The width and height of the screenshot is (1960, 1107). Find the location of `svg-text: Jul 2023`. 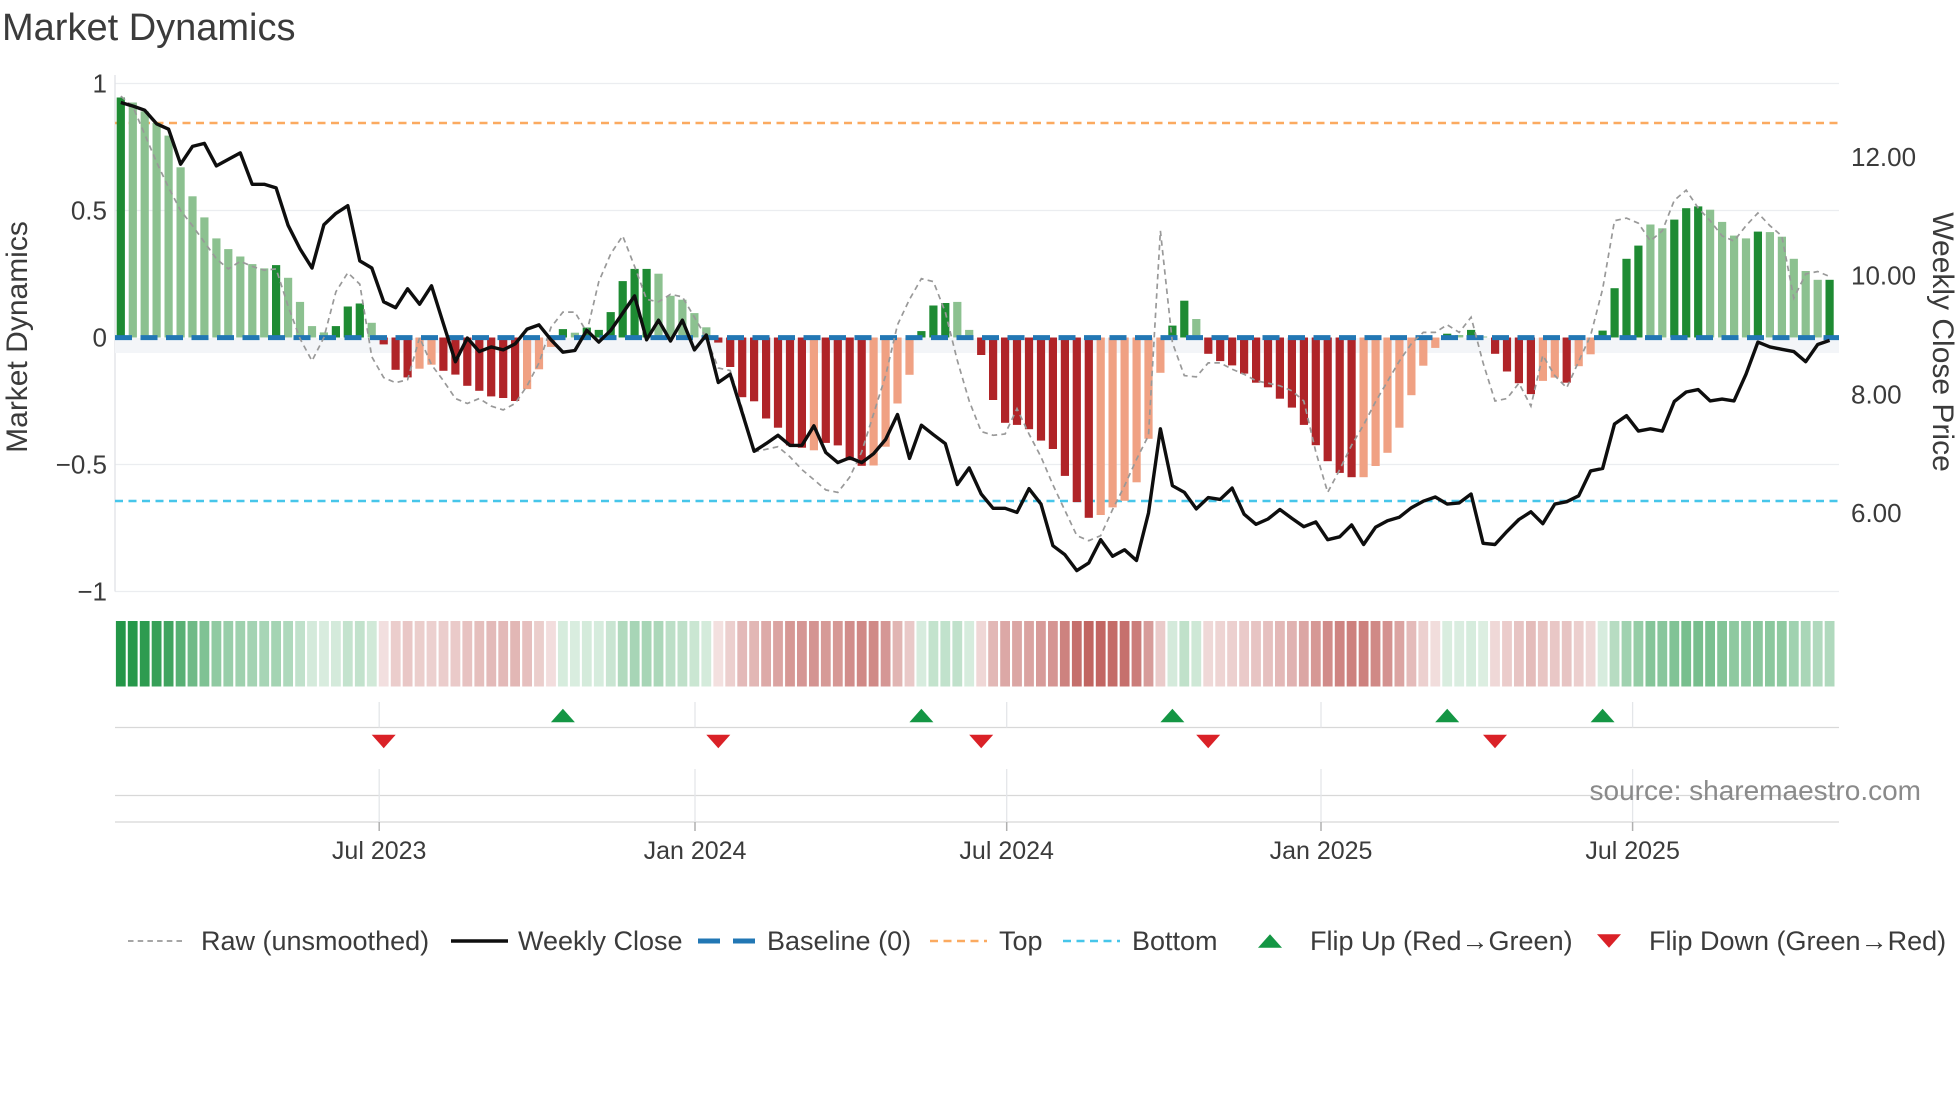

svg-text: Jul 2023 is located at coordinates (379, 851).